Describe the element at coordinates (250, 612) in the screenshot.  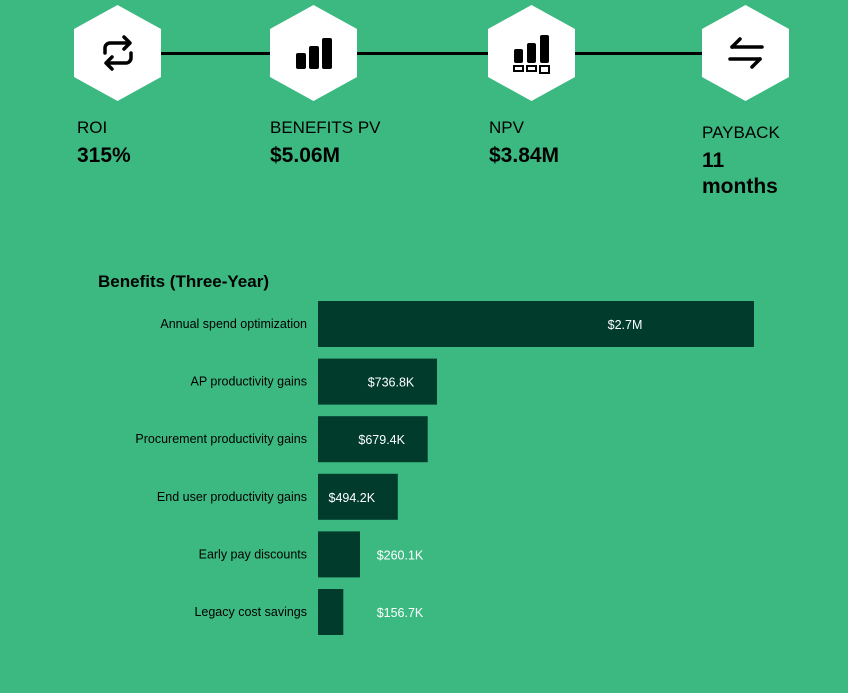
I see `category-label: Legacy cost savings` at that location.